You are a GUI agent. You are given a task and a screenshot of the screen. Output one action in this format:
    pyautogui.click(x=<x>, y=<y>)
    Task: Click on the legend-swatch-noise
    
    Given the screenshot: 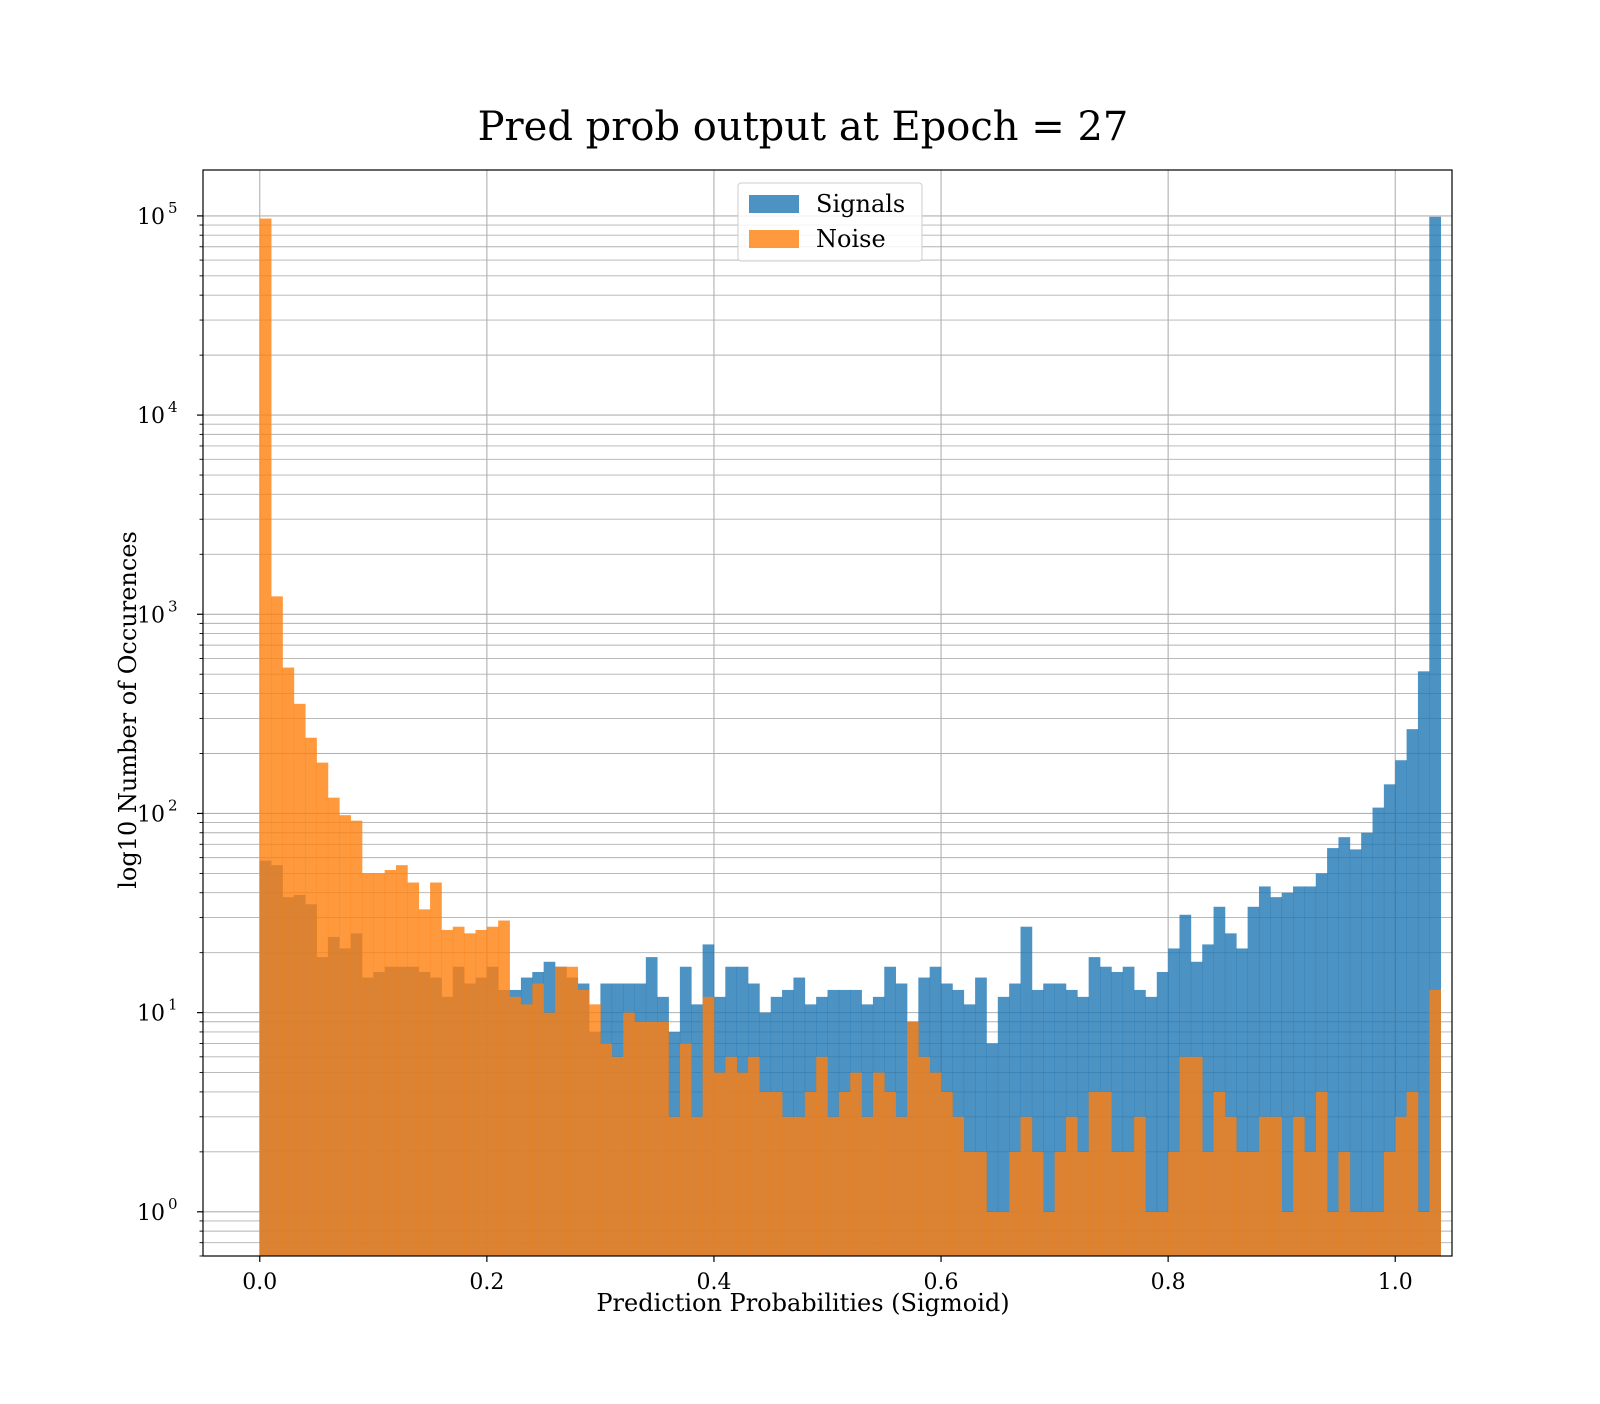 What is the action you would take?
    pyautogui.click(x=774, y=239)
    